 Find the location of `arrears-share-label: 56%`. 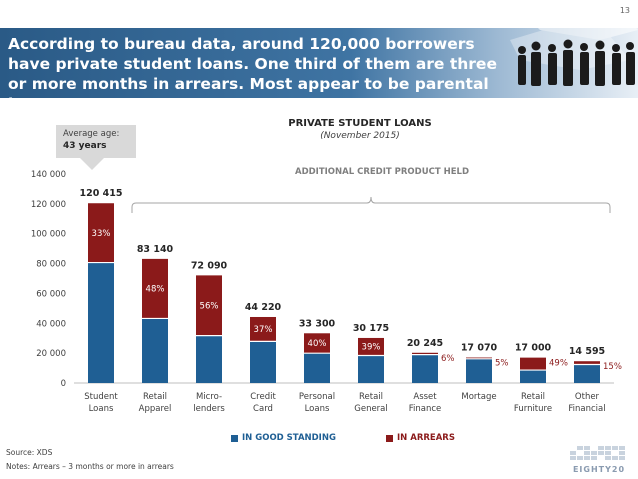

arrears-share-label: 56% is located at coordinates (209, 307).